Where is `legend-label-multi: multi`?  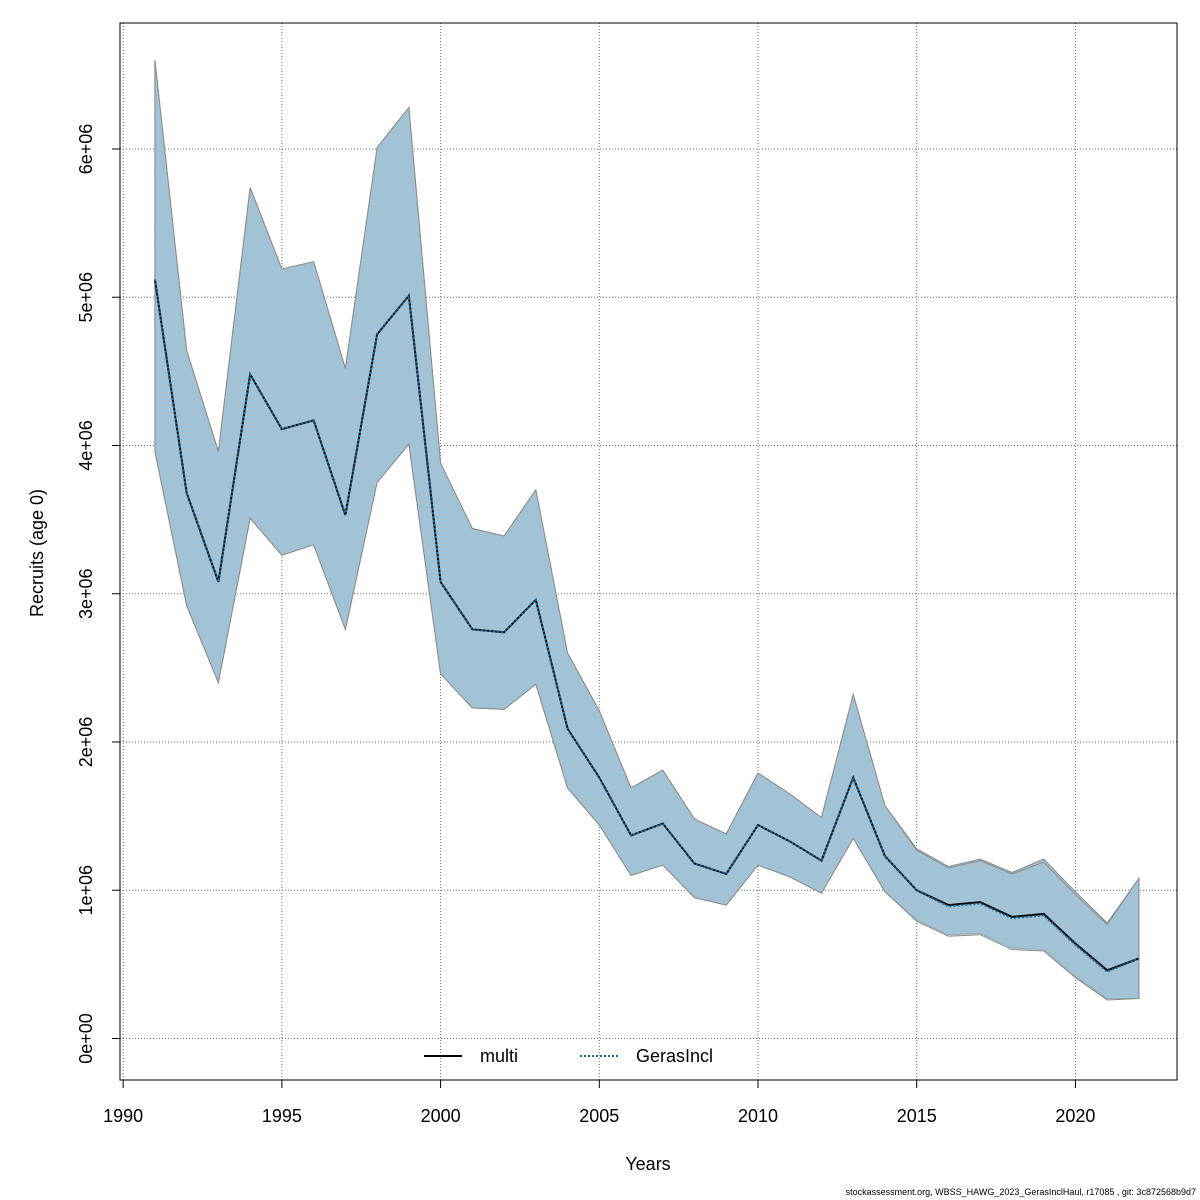 legend-label-multi: multi is located at coordinates (499, 1056).